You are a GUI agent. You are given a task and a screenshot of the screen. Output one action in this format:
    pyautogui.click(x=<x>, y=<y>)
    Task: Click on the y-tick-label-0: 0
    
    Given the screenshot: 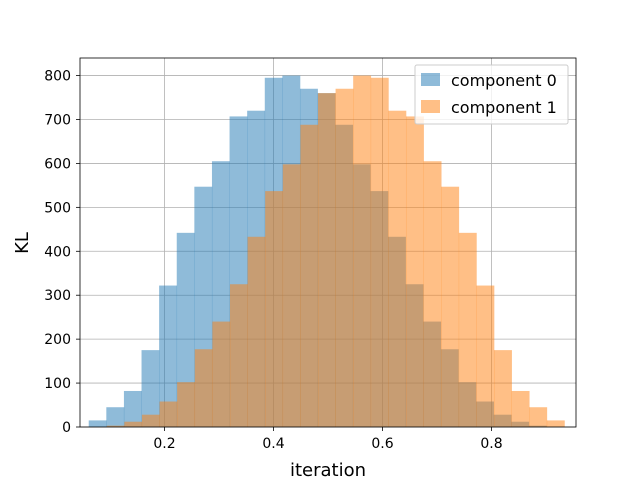 What is the action you would take?
    pyautogui.click(x=66, y=428)
    